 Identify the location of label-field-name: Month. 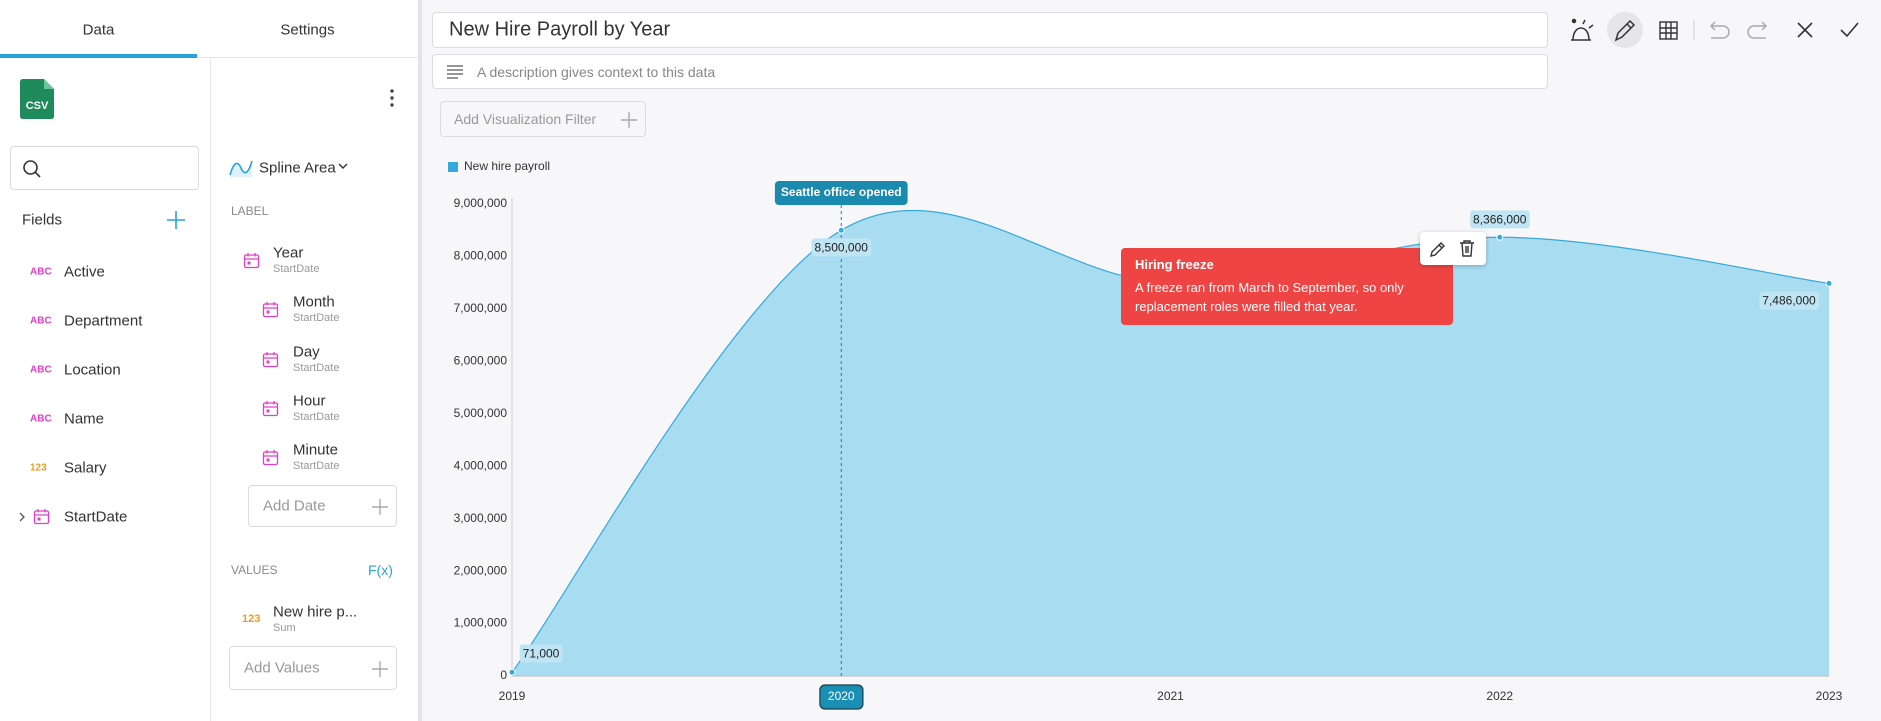
(314, 302).